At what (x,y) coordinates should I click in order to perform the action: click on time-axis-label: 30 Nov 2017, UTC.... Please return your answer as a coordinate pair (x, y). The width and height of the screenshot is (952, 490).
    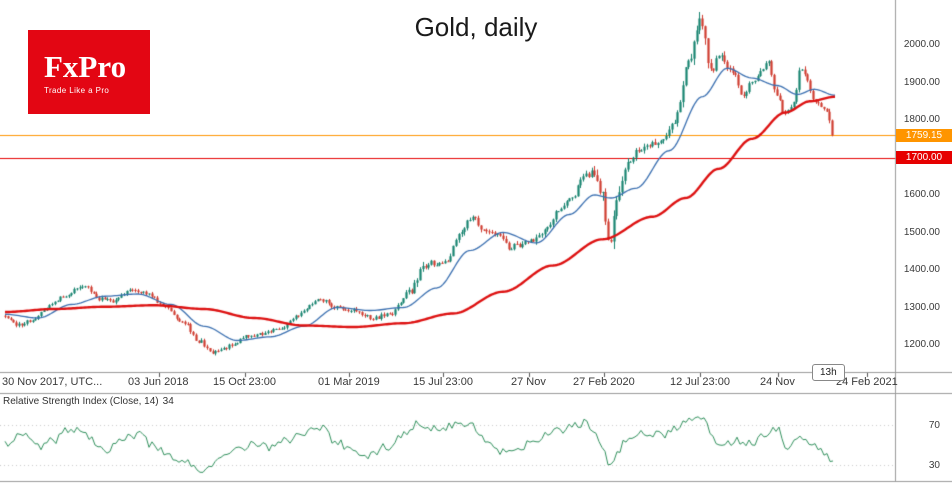
    Looking at the image, I should click on (52, 382).